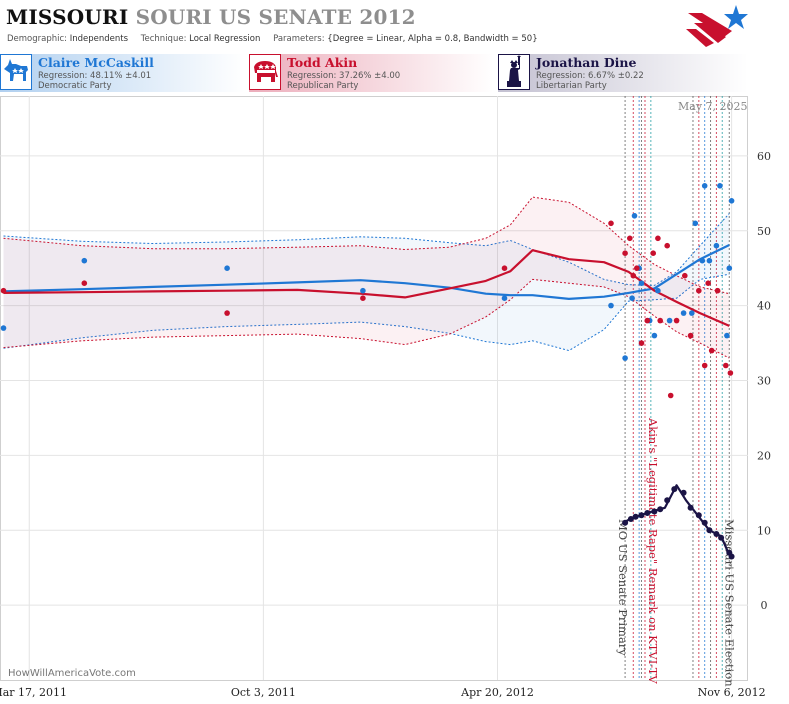 Image resolution: width=789 pixels, height=704 pixels. Describe the element at coordinates (590, 76) in the screenshot. I see `candidate-regression: Regression: 6.67% ±0.22` at that location.